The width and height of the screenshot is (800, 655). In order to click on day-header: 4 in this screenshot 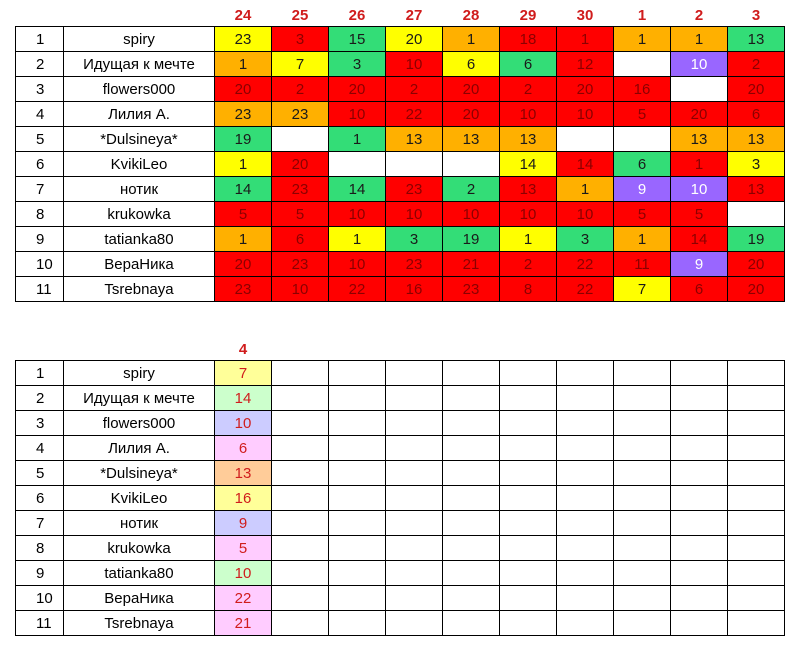, I will do `click(243, 349)`.